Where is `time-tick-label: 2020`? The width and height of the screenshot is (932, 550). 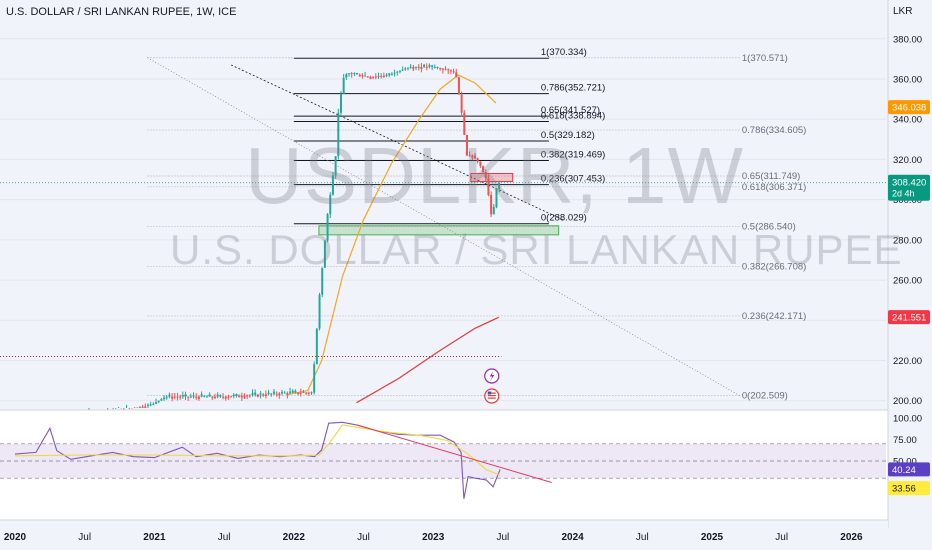
time-tick-label: 2020 is located at coordinates (15, 537).